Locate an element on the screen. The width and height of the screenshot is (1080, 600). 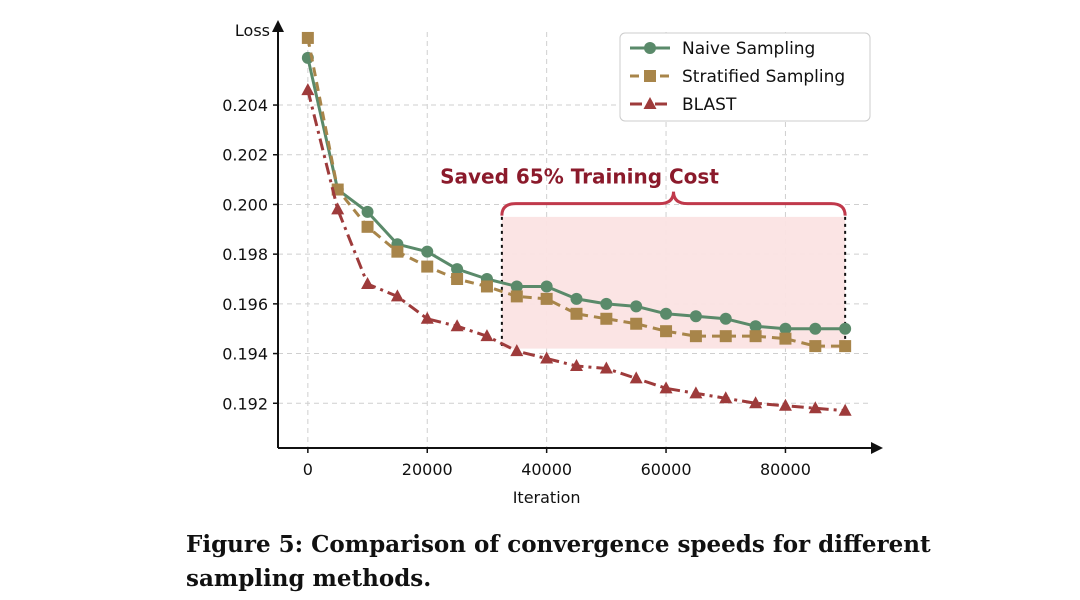
y-tick-label: 0.196 is located at coordinates (245, 304).